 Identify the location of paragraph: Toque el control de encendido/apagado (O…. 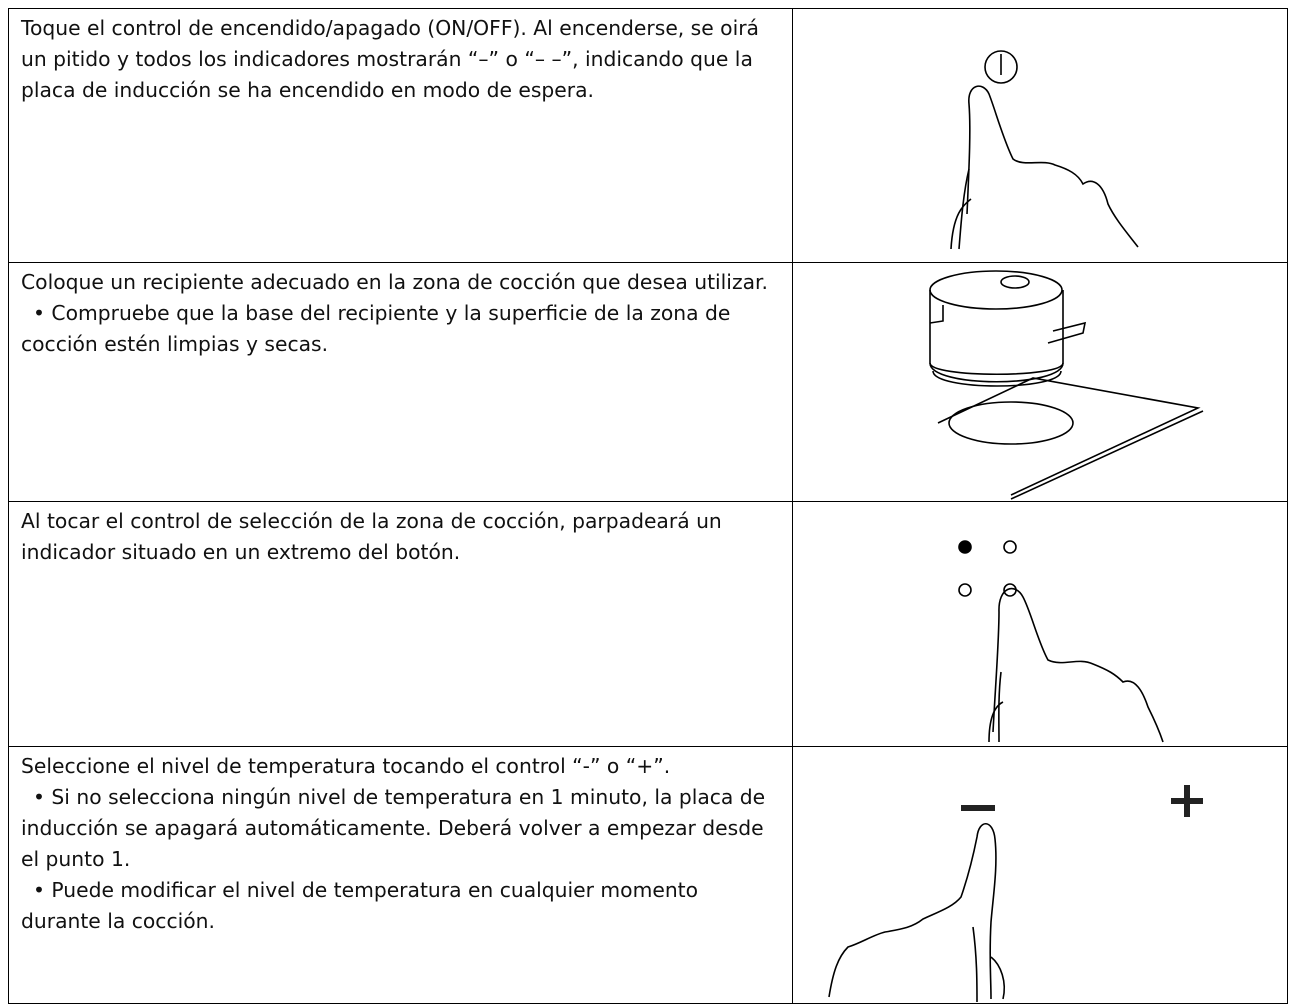
(390, 59).